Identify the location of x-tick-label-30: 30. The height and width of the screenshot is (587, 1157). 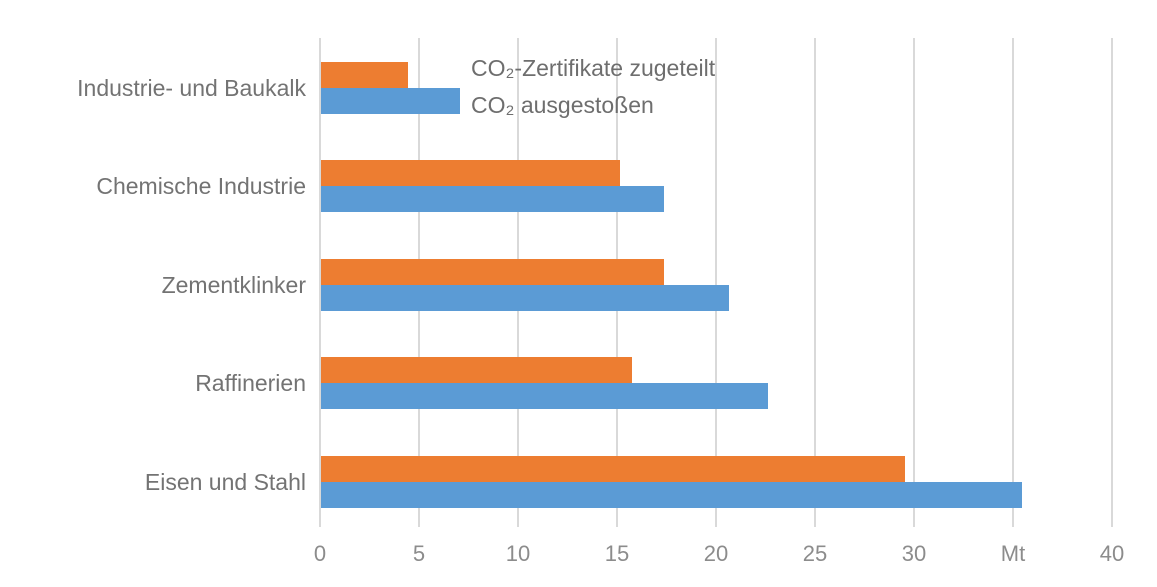
(914, 553).